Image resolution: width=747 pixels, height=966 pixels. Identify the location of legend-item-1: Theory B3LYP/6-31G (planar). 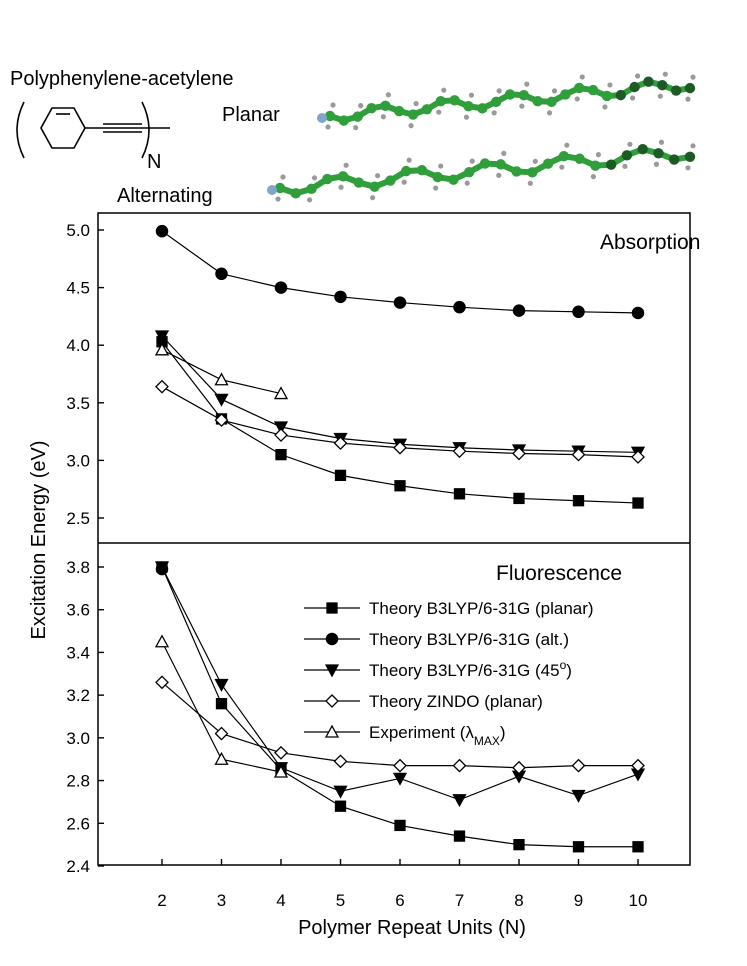
(449, 608).